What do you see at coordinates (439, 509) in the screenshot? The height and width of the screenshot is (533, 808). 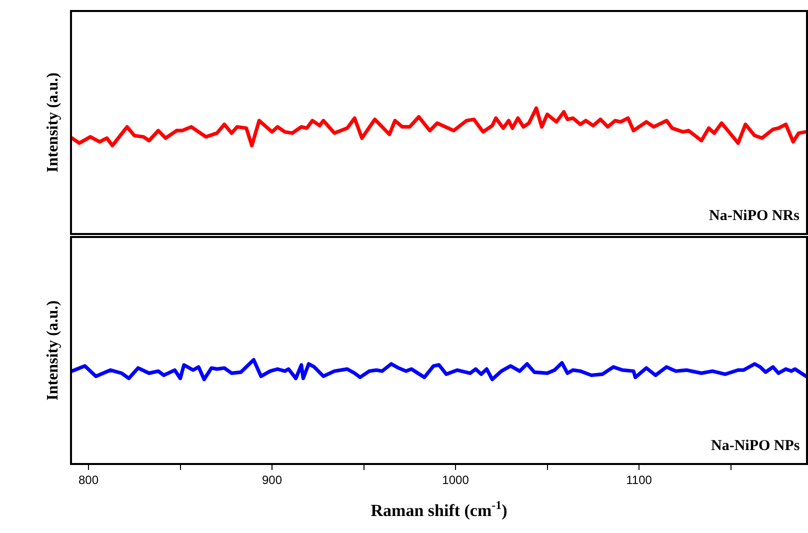 I see `x-axis-title: Raman shift (cm$^{-1}$)` at bounding box center [439, 509].